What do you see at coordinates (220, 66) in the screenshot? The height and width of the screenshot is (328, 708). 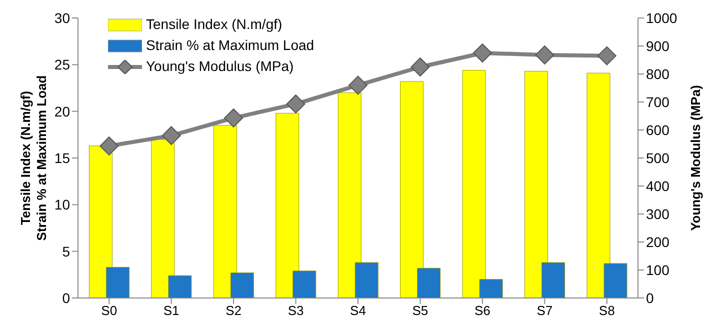 I see `legend-label: Young's Modulus (MPa)` at bounding box center [220, 66].